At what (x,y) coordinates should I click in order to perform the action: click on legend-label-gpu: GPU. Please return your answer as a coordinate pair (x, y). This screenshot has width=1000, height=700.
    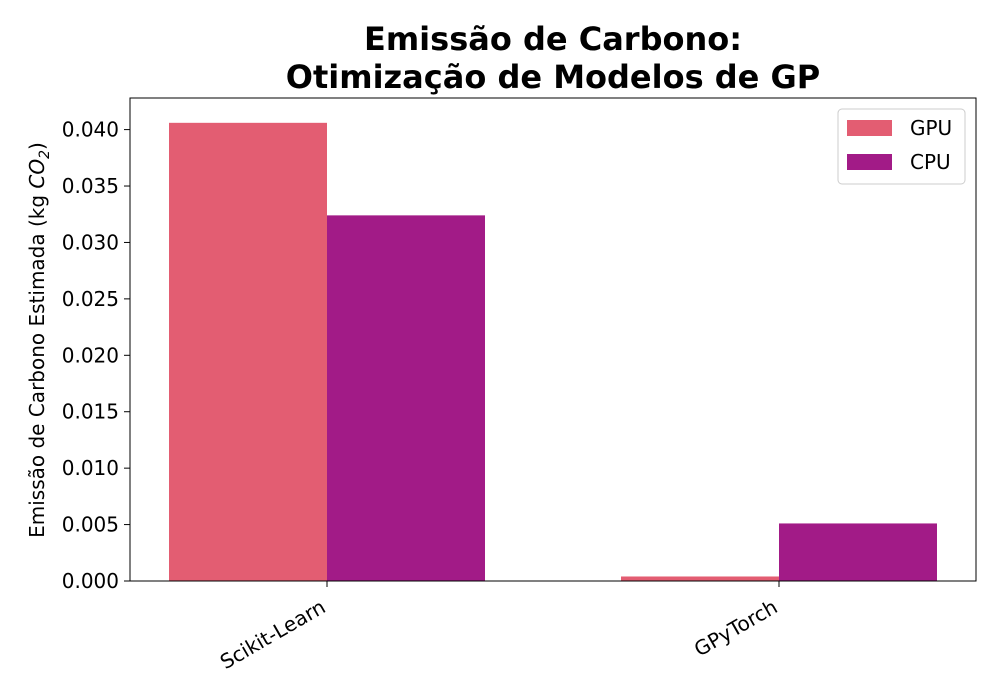
    Looking at the image, I should click on (931, 128).